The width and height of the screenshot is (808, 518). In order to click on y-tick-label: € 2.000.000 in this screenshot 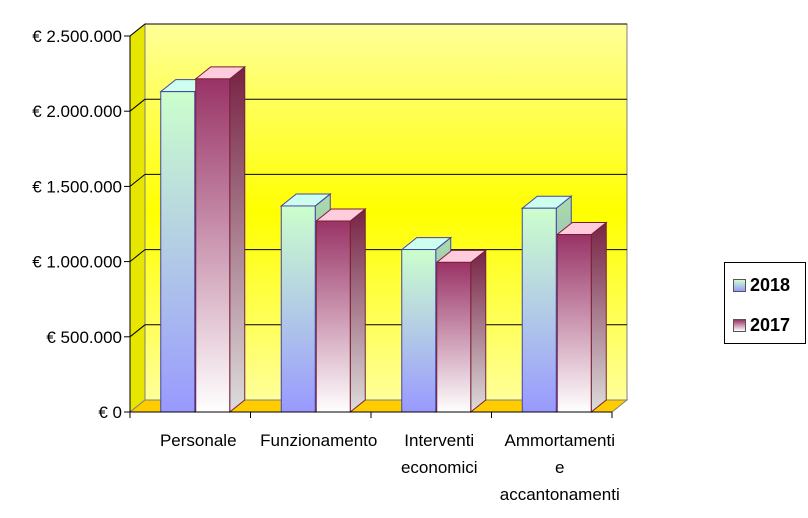, I will do `click(77, 111)`.